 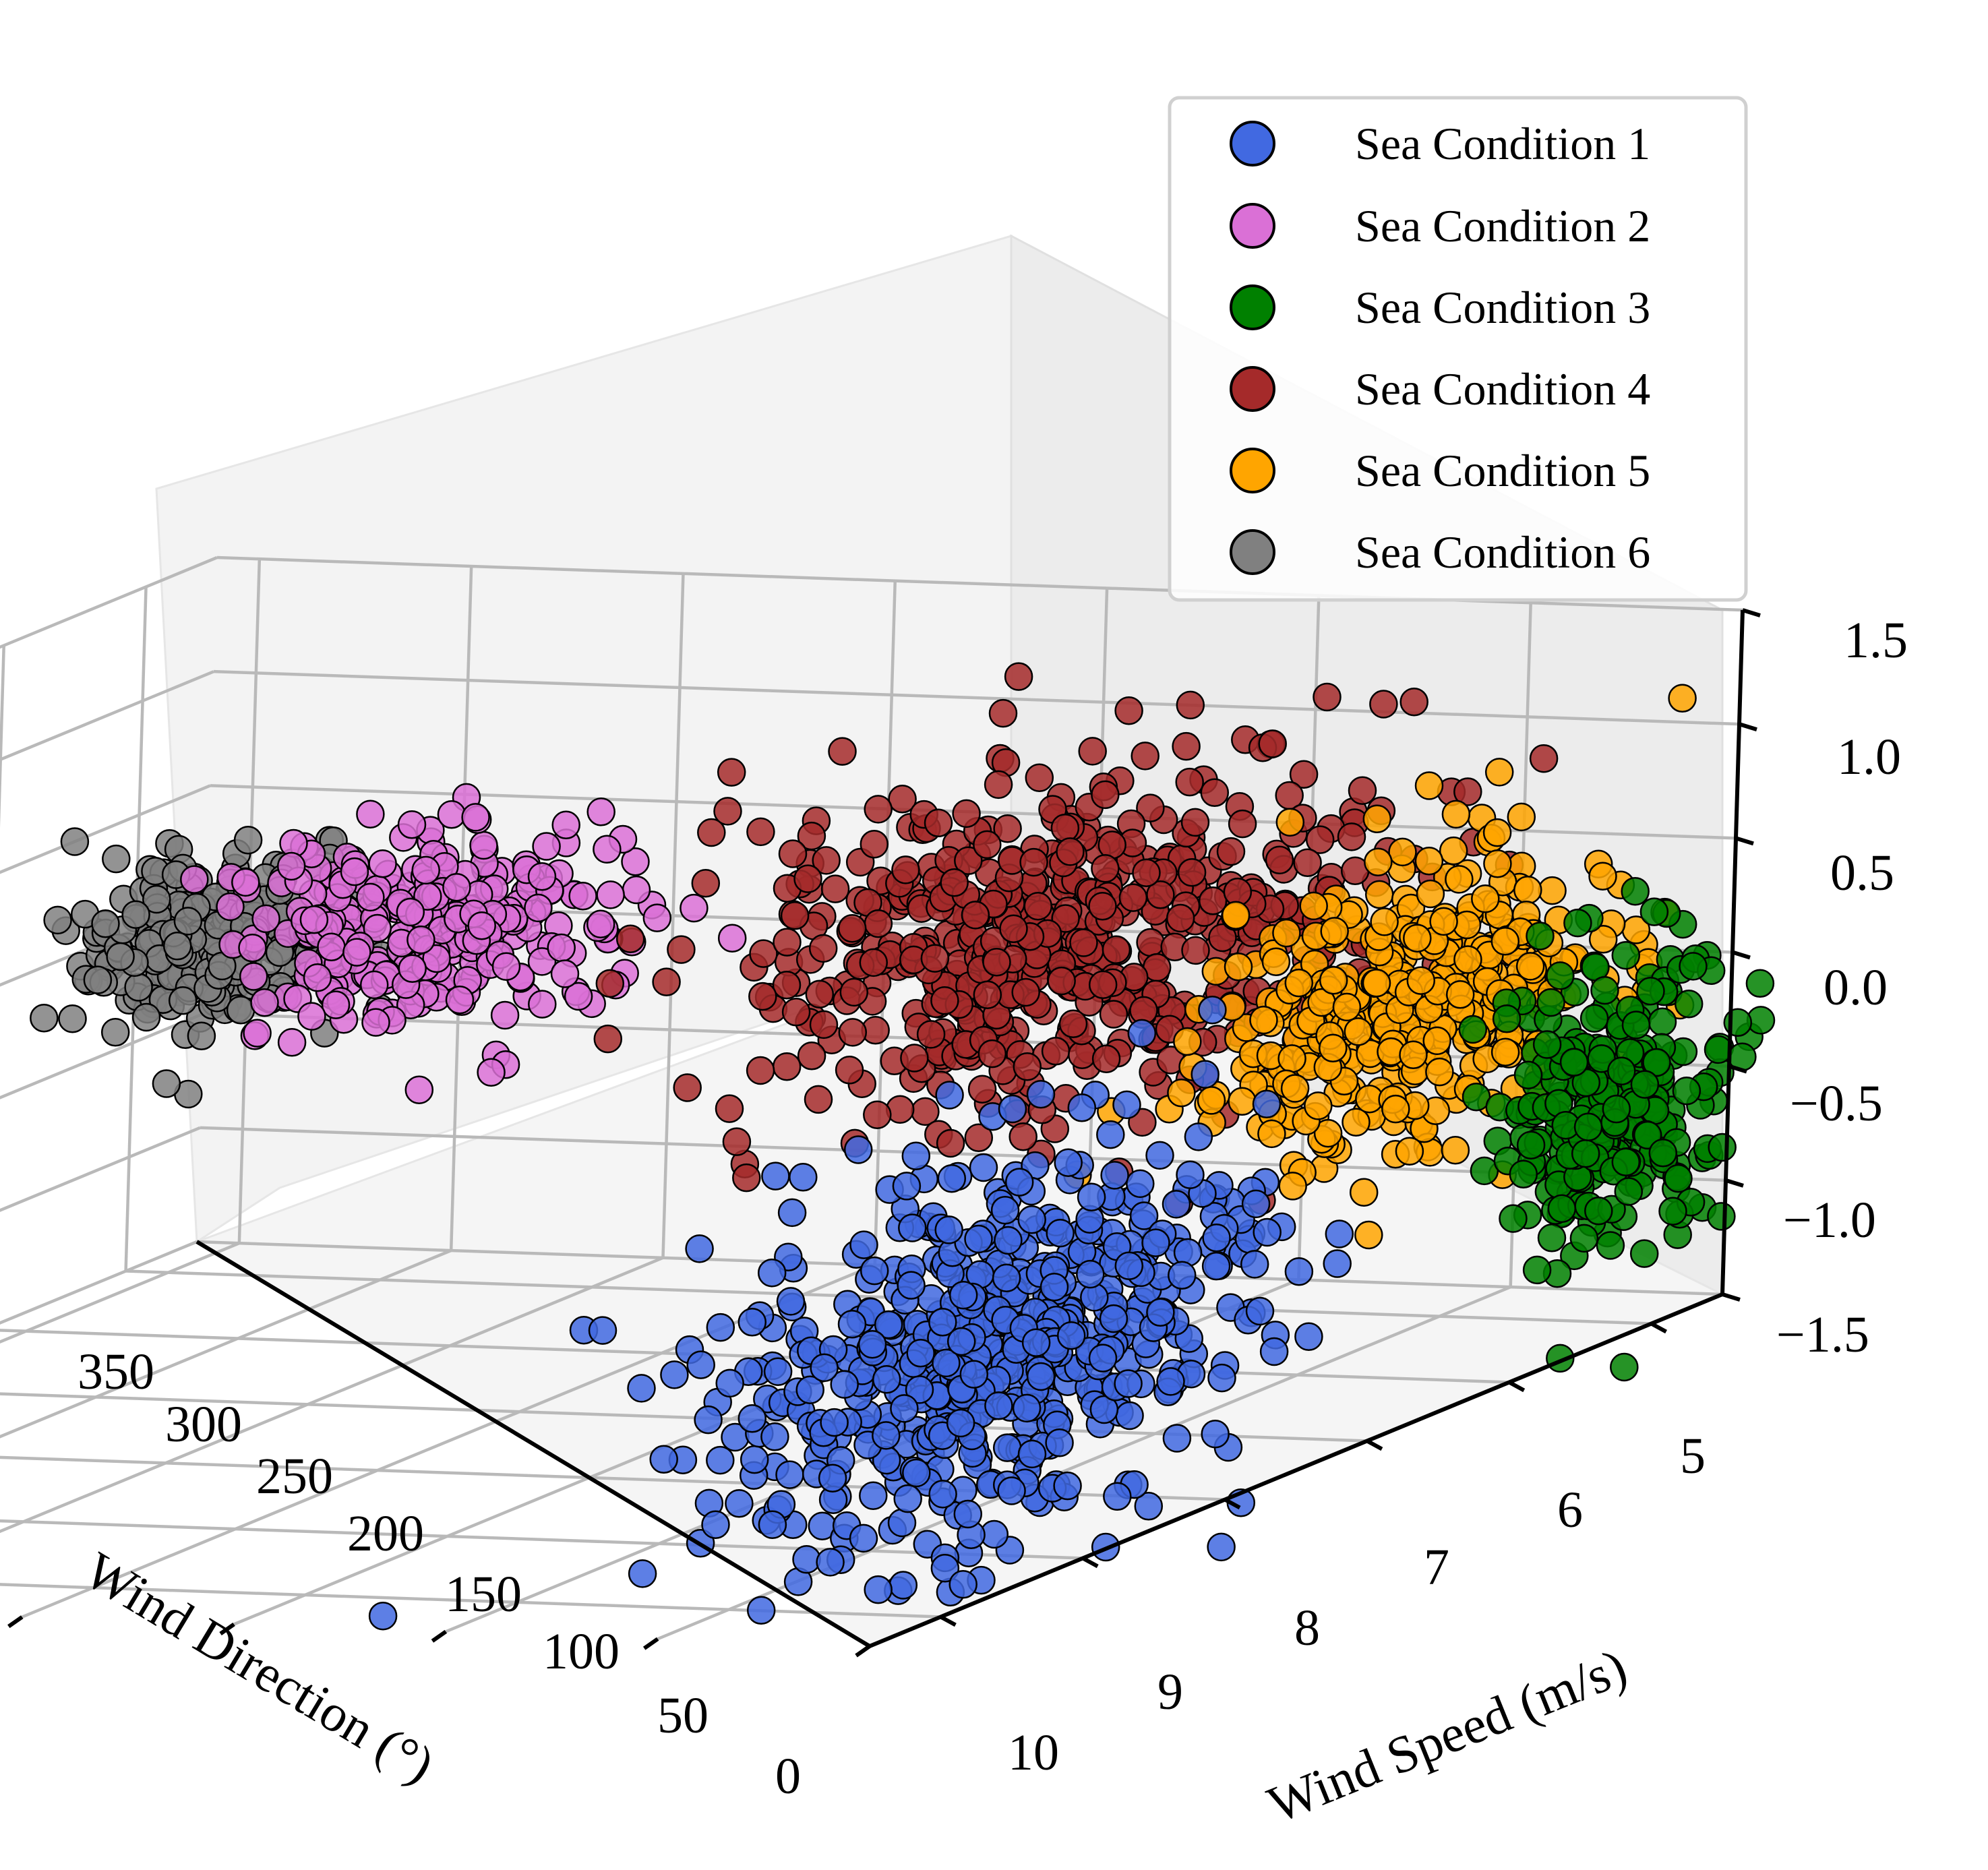 What do you see at coordinates (1822, 1334) in the screenshot?
I see `z-tick-label: −1.5` at bounding box center [1822, 1334].